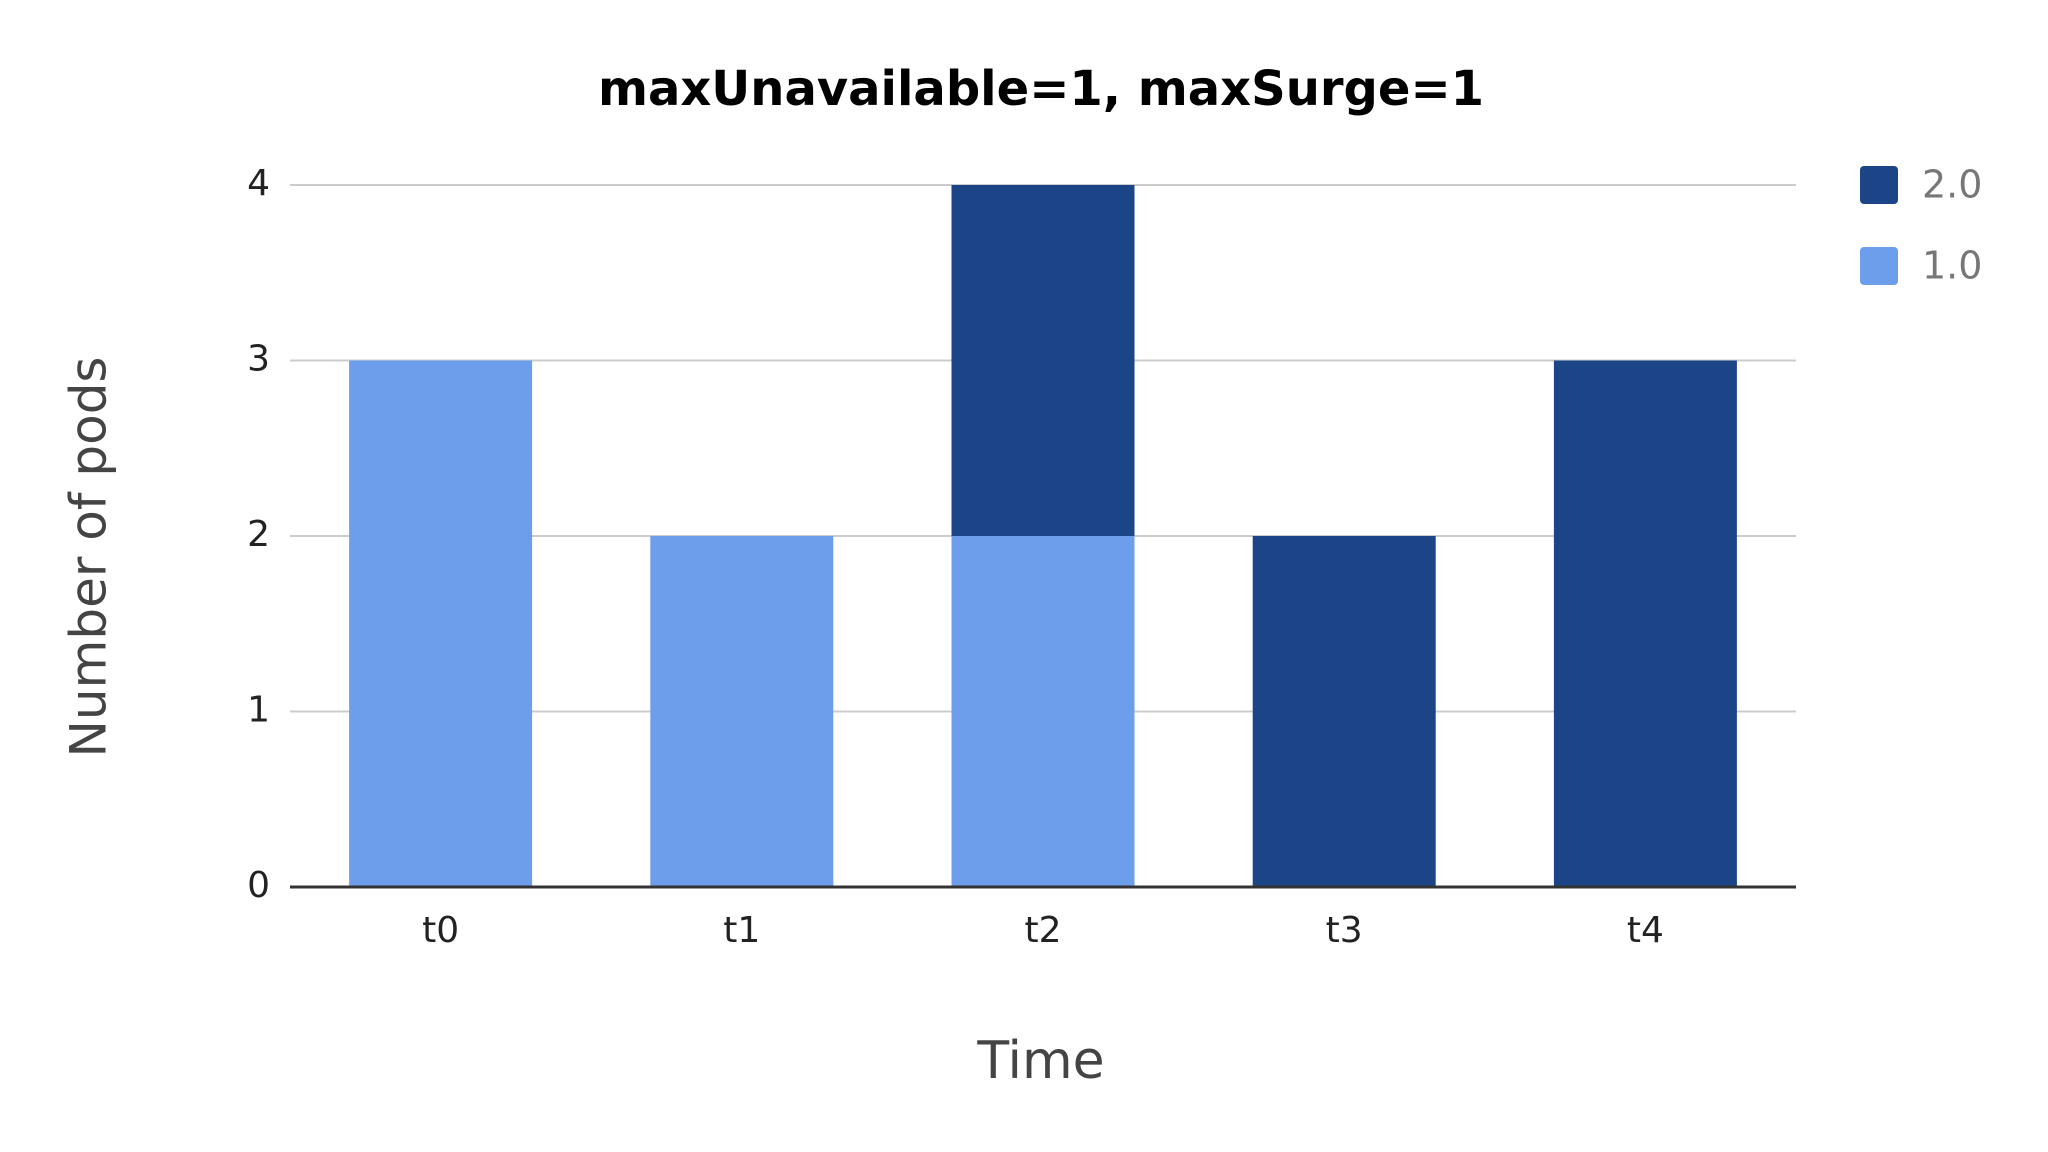 This screenshot has width=2048, height=1152. I want to click on legend-label: 2.0, so click(1952, 185).